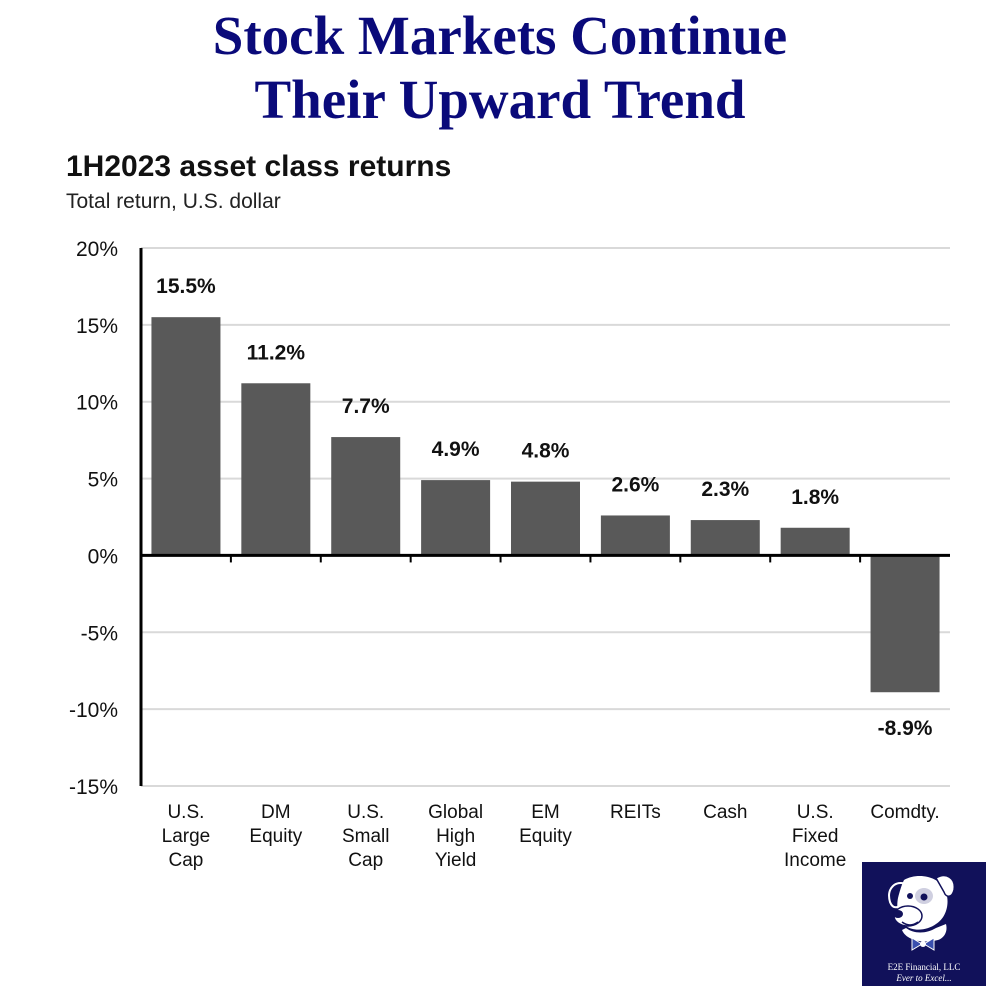 This screenshot has height=1000, width=1000. Describe the element at coordinates (456, 860) in the screenshot. I see `x-category-label: Yield` at that location.